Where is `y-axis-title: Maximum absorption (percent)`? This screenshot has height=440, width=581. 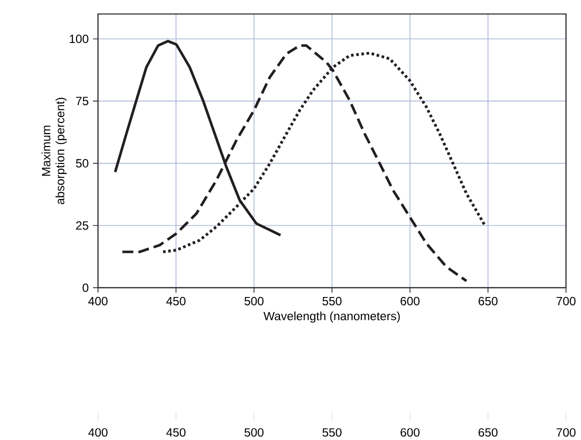 y-axis-title: Maximum absorption (percent) is located at coordinates (54, 151).